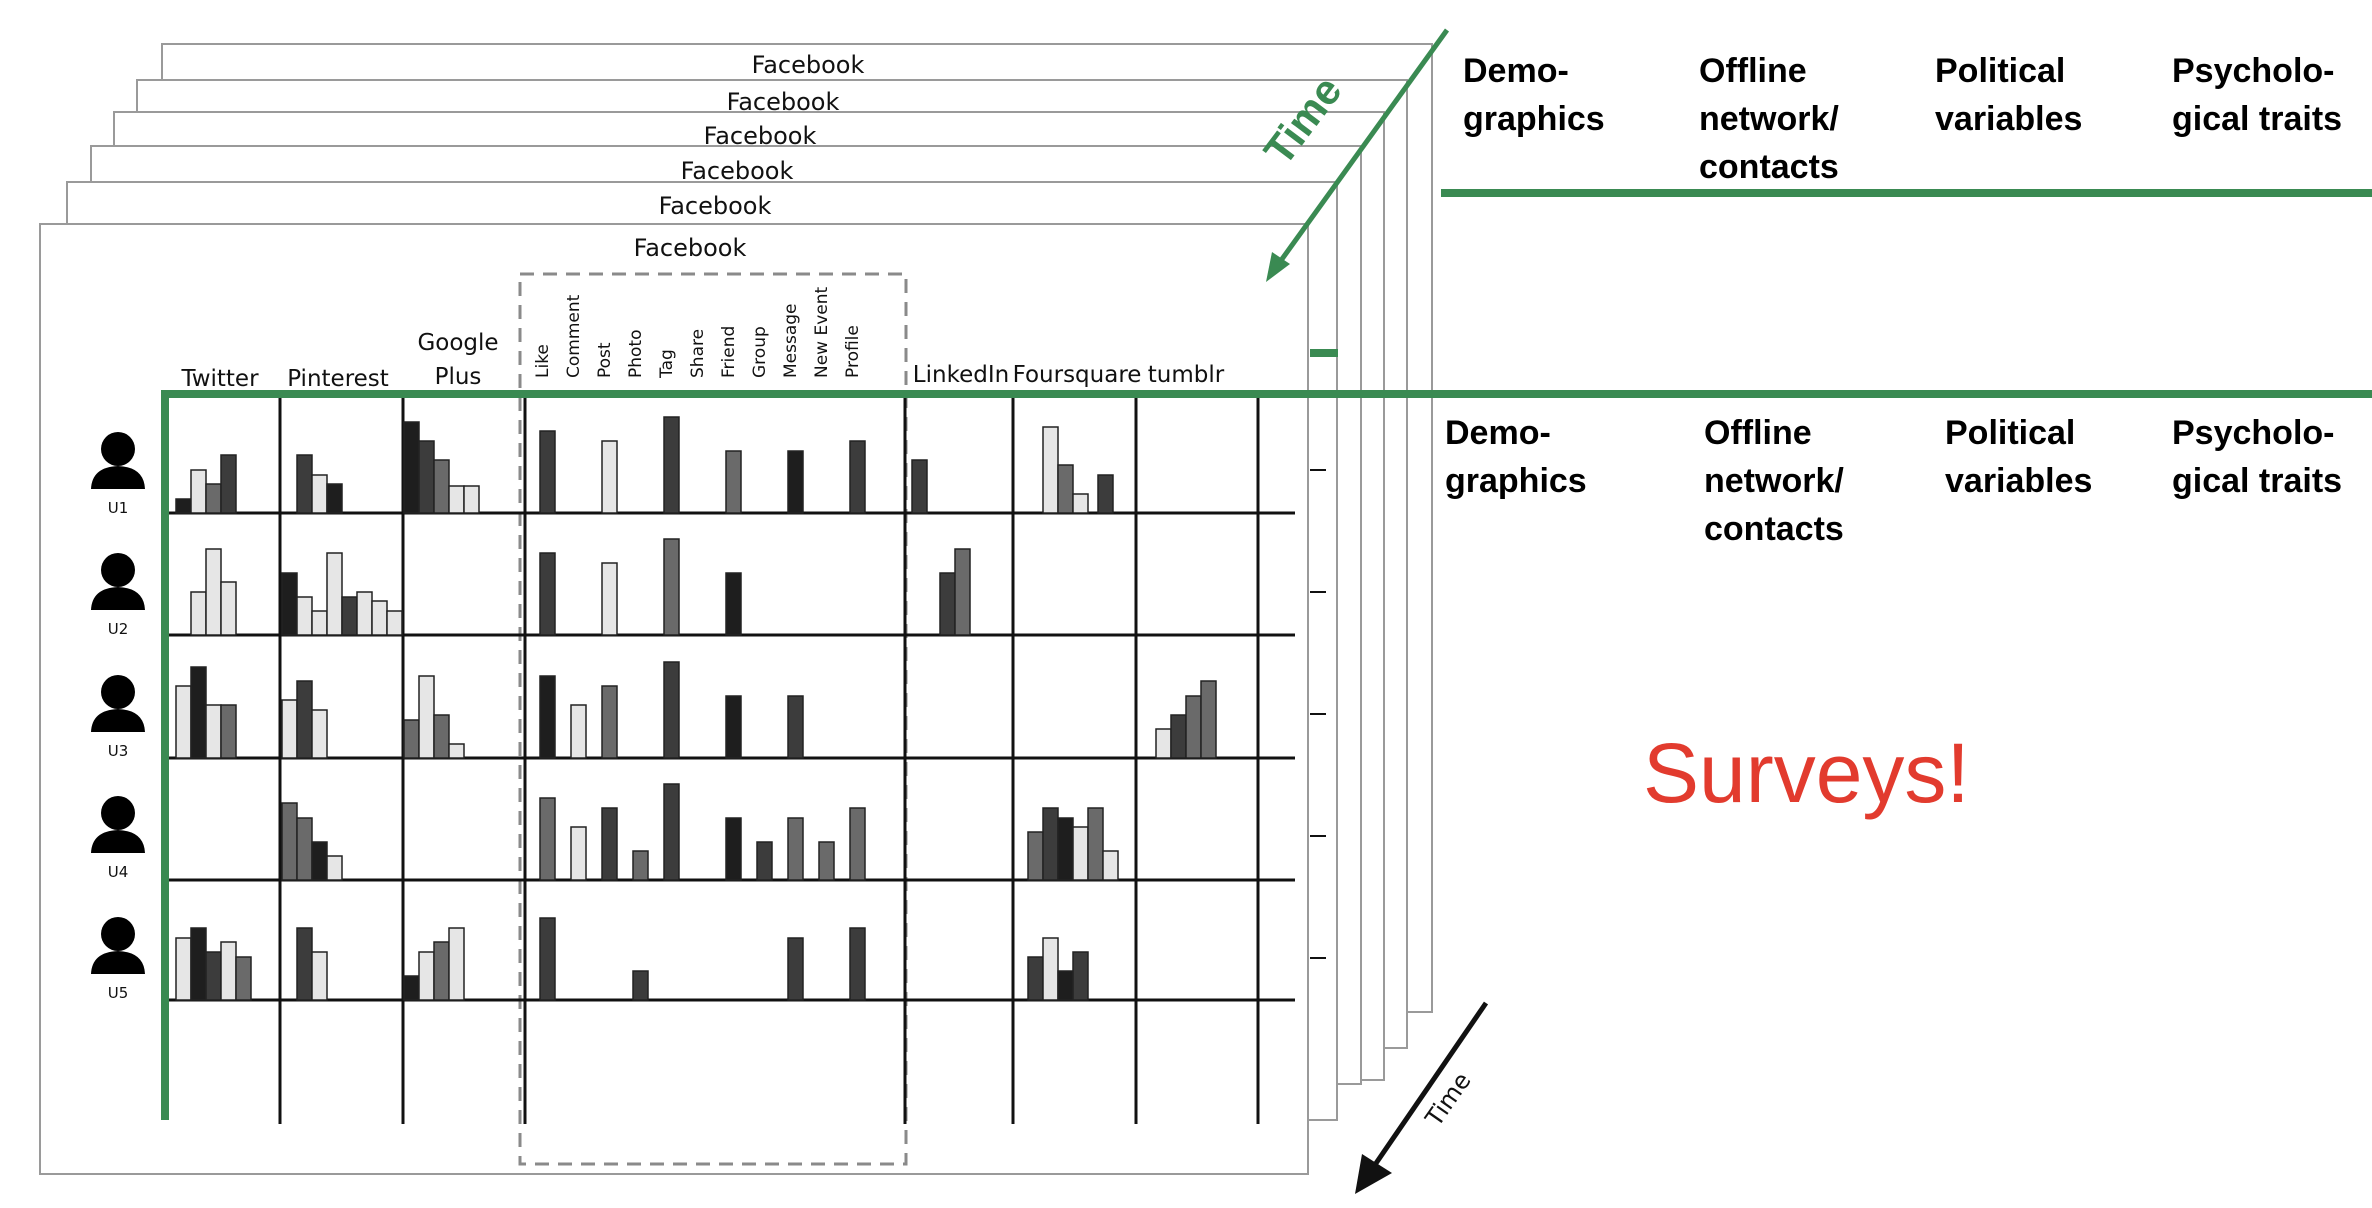 The height and width of the screenshot is (1208, 2372). I want to click on survey-header-bottom-0: Demo-graphics, so click(1516, 457).